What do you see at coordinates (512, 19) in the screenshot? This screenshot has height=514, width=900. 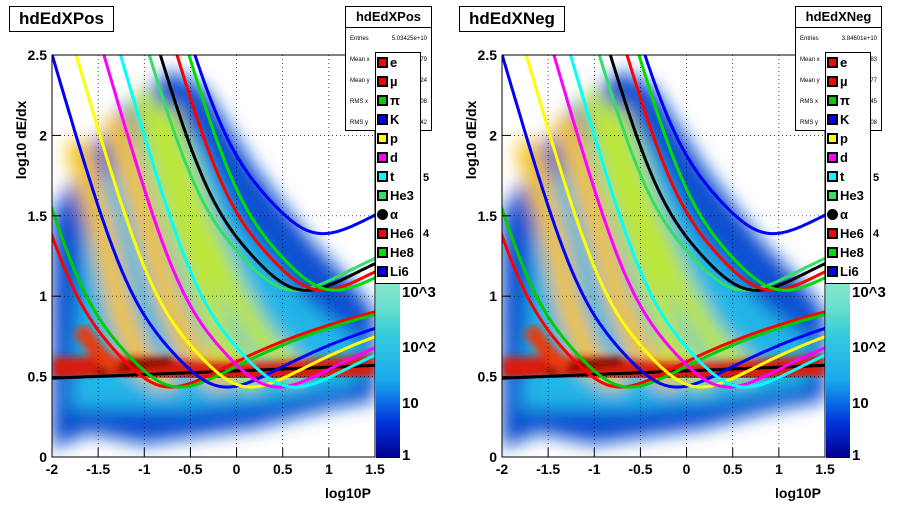 I see `histogram-title: hdEdXNeg` at bounding box center [512, 19].